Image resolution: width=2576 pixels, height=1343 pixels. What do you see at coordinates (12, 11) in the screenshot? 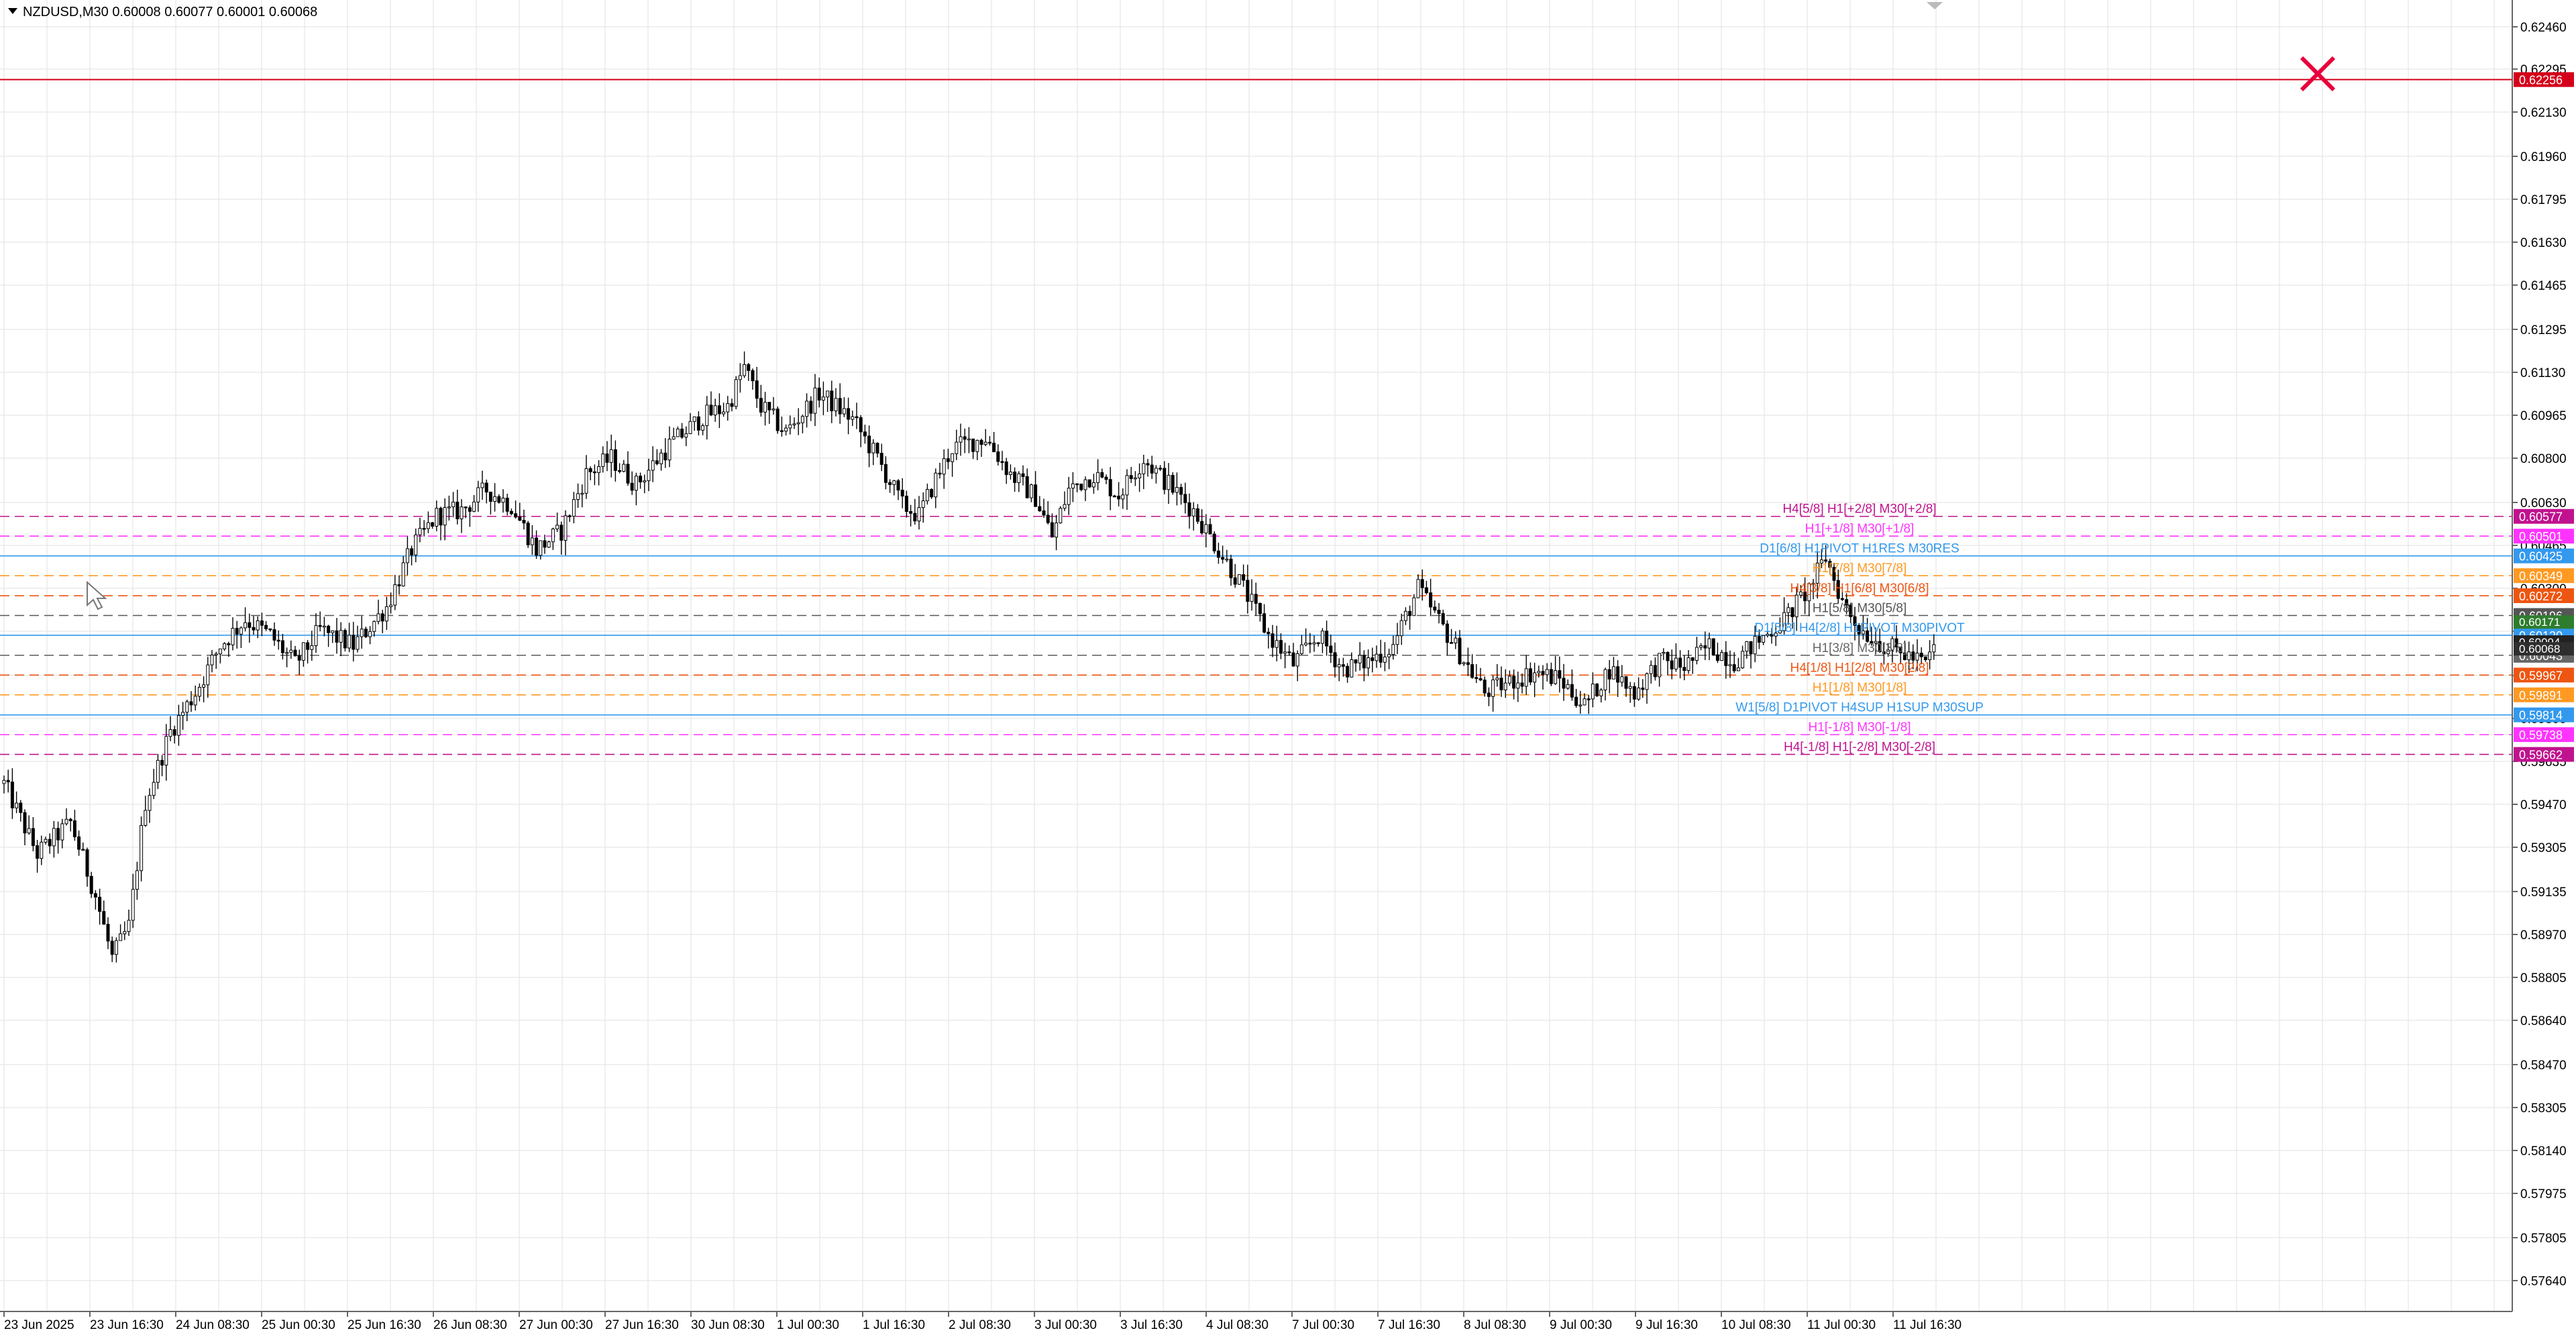
I see `symbol-dropdown-icon` at bounding box center [12, 11].